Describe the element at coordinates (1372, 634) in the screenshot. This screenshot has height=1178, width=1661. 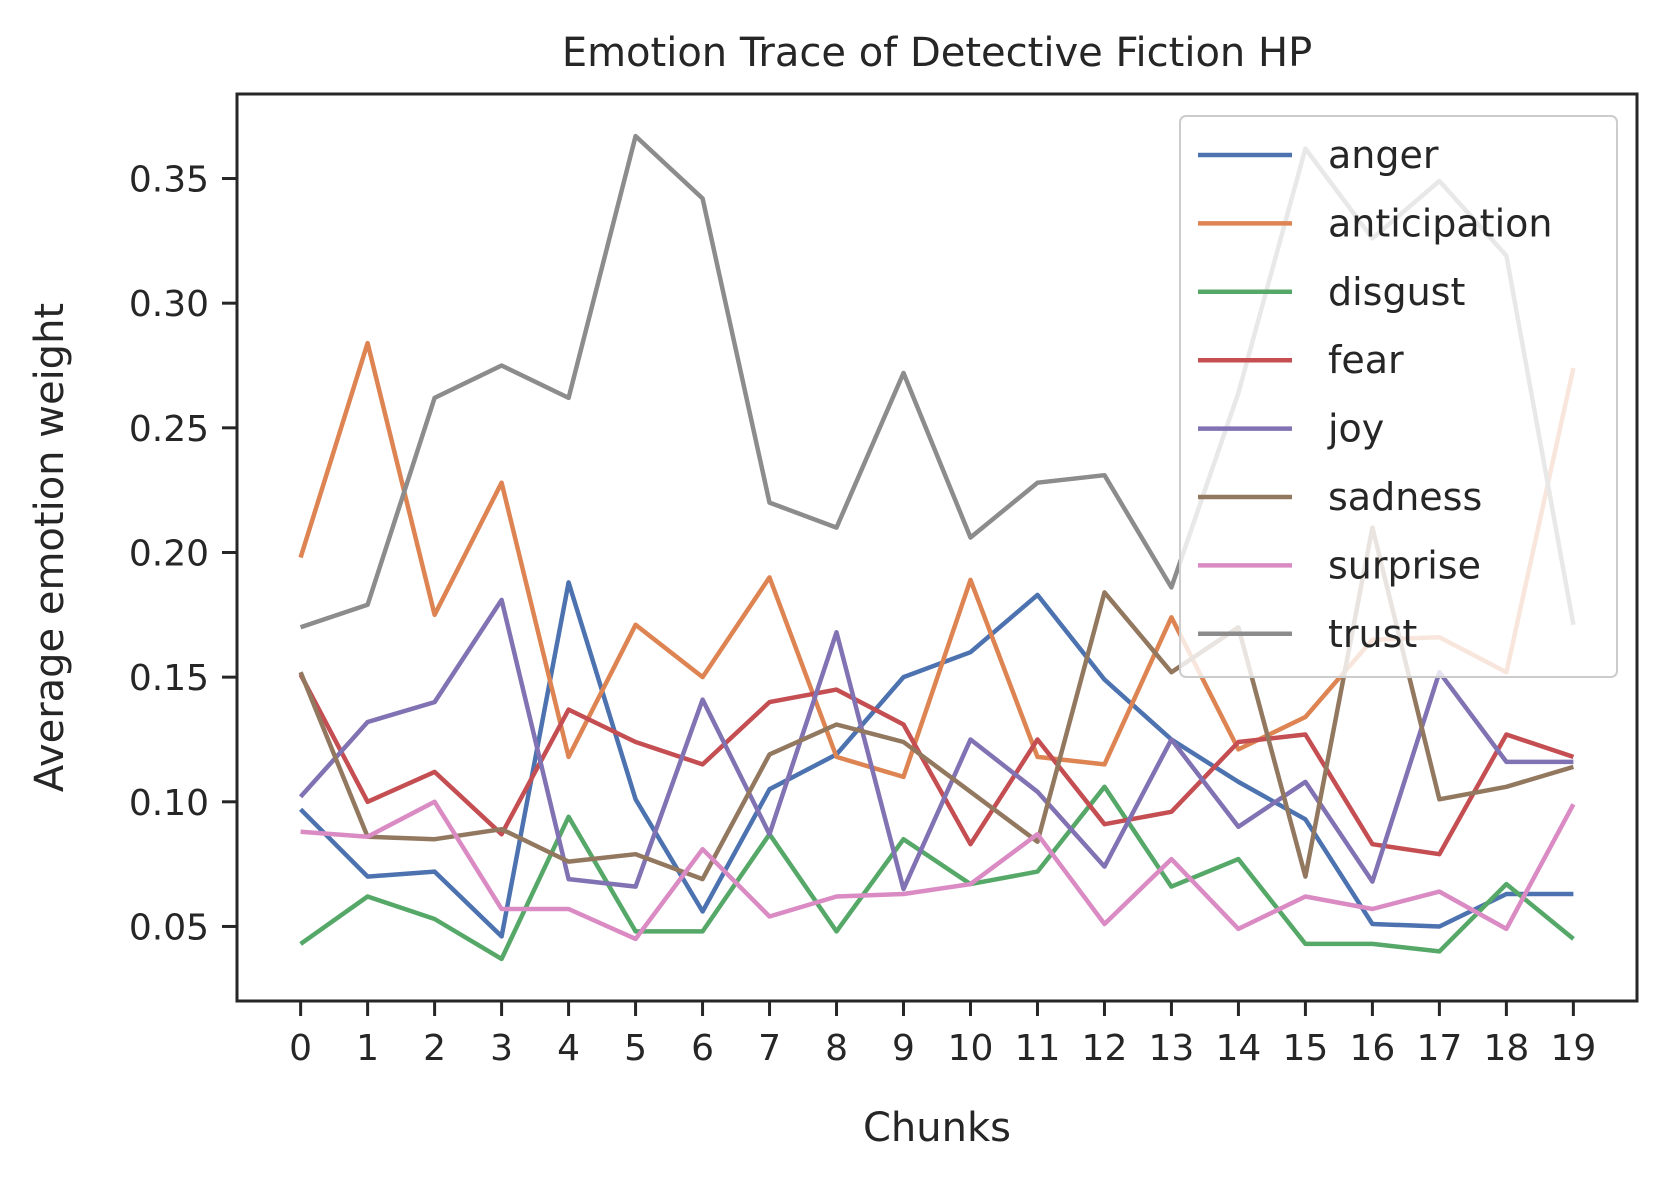
I see `legend-label-trust: trust` at that location.